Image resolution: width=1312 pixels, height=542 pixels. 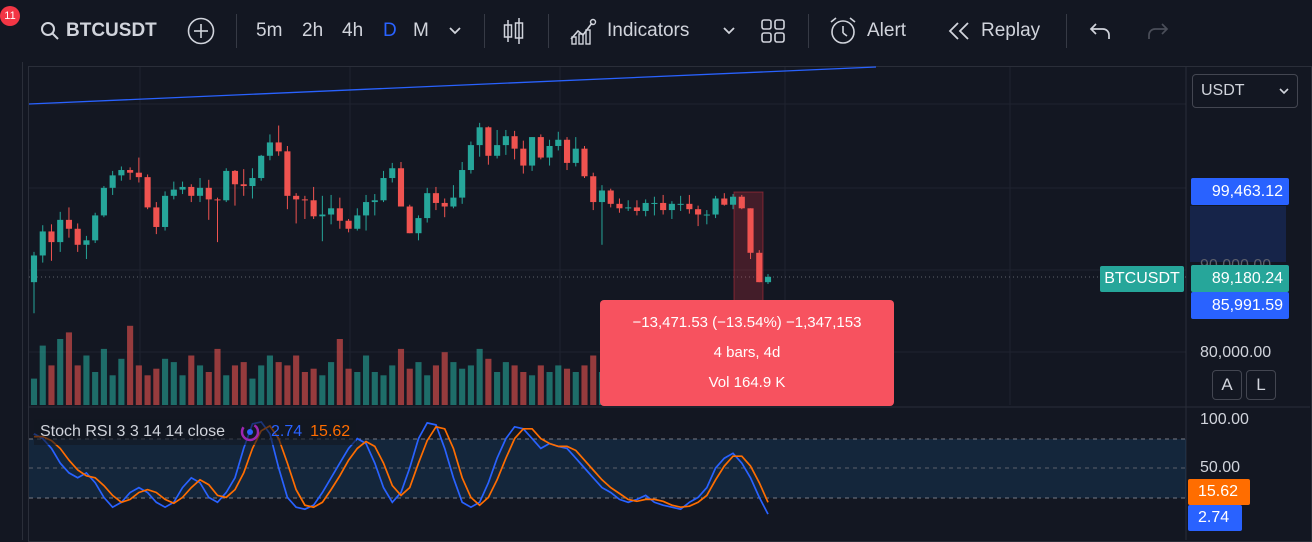 I want to click on redo-icon, so click(x=1158, y=31).